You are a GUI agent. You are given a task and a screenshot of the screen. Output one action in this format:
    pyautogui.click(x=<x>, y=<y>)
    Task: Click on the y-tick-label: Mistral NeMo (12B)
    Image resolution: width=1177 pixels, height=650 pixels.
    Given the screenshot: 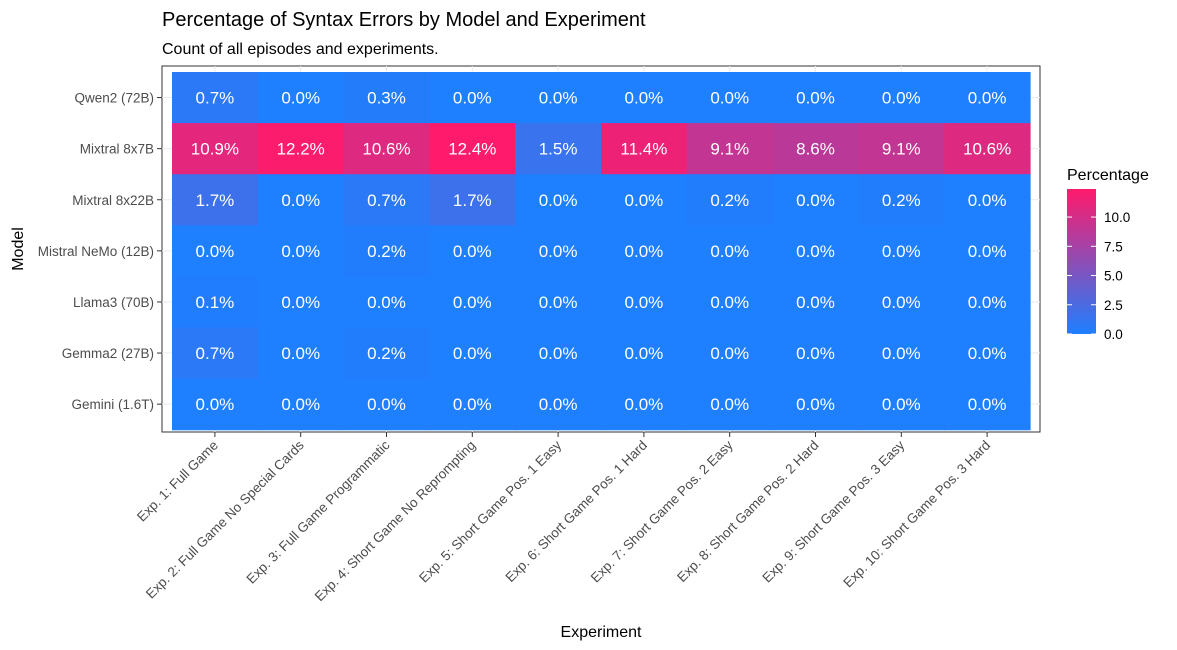 What is the action you would take?
    pyautogui.click(x=96, y=251)
    